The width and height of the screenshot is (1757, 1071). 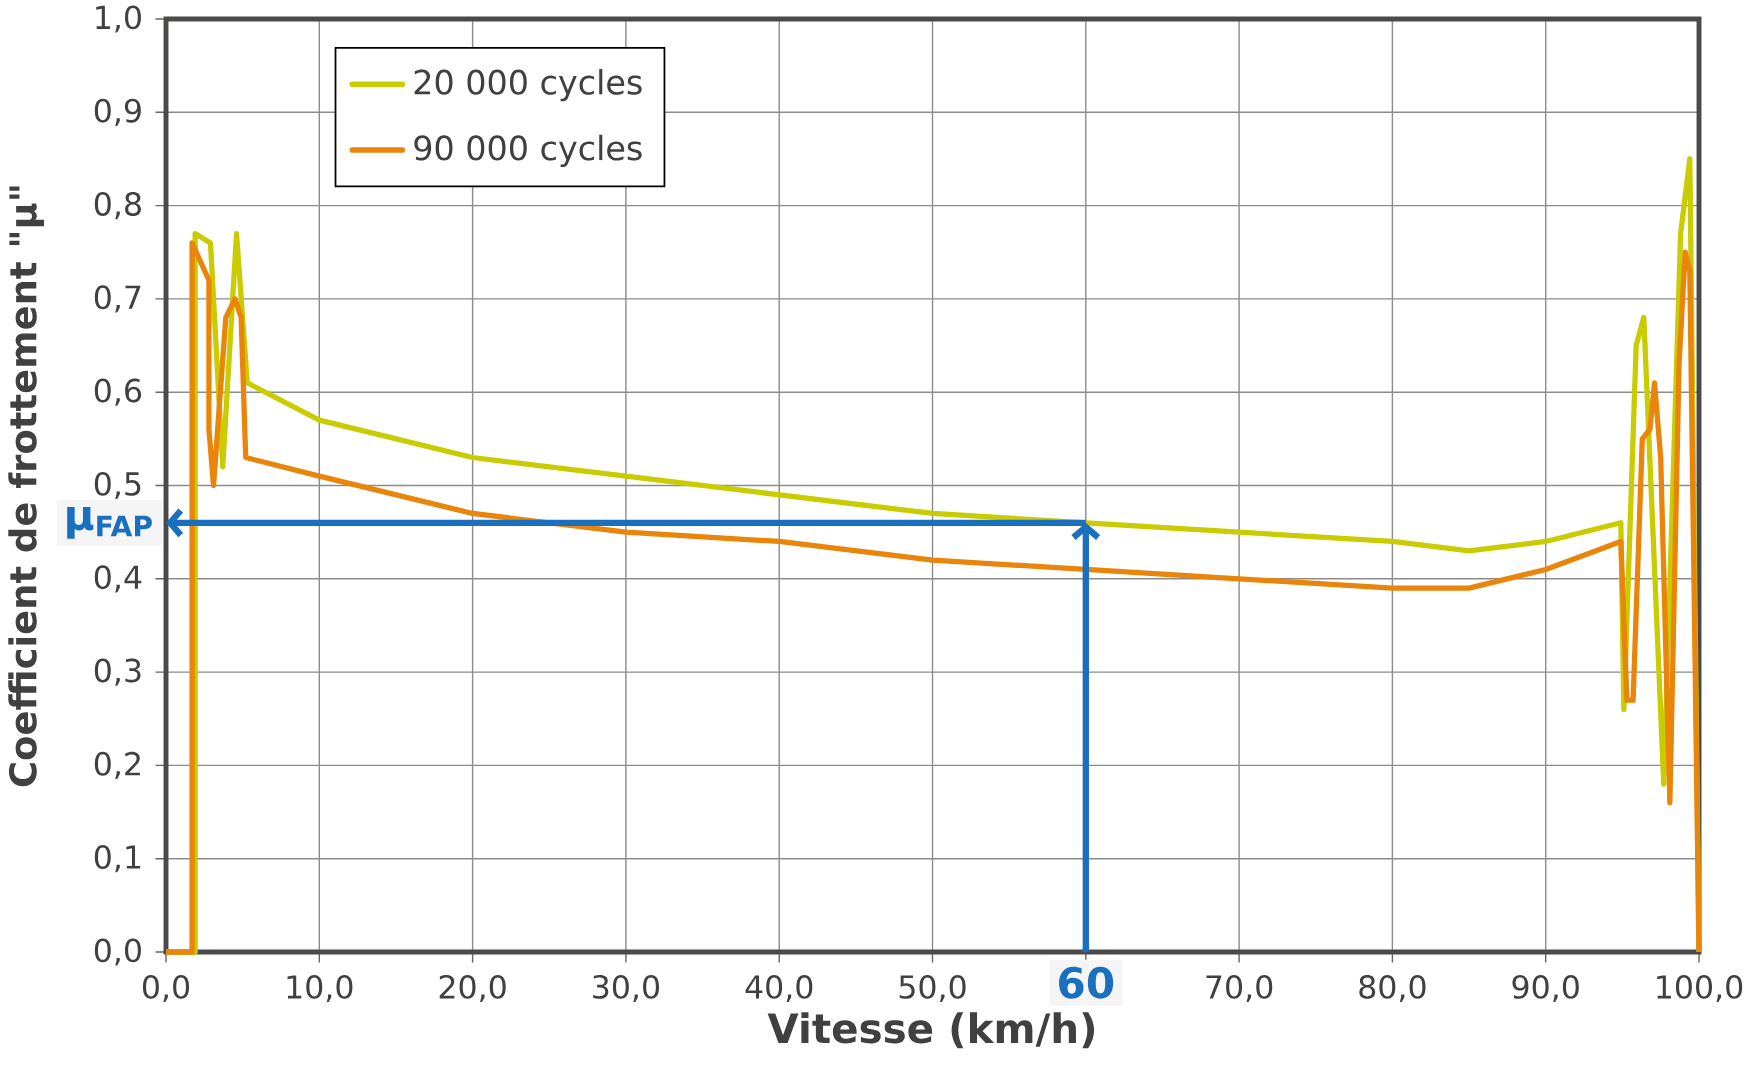 I want to click on x-tick-label: 50,0, so click(x=932, y=988).